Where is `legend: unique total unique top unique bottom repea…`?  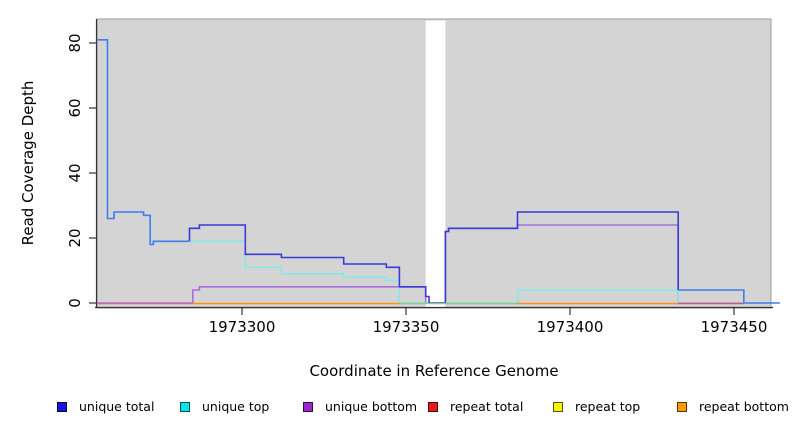 legend: unique total unique top unique bottom repea… is located at coordinates (396, 410).